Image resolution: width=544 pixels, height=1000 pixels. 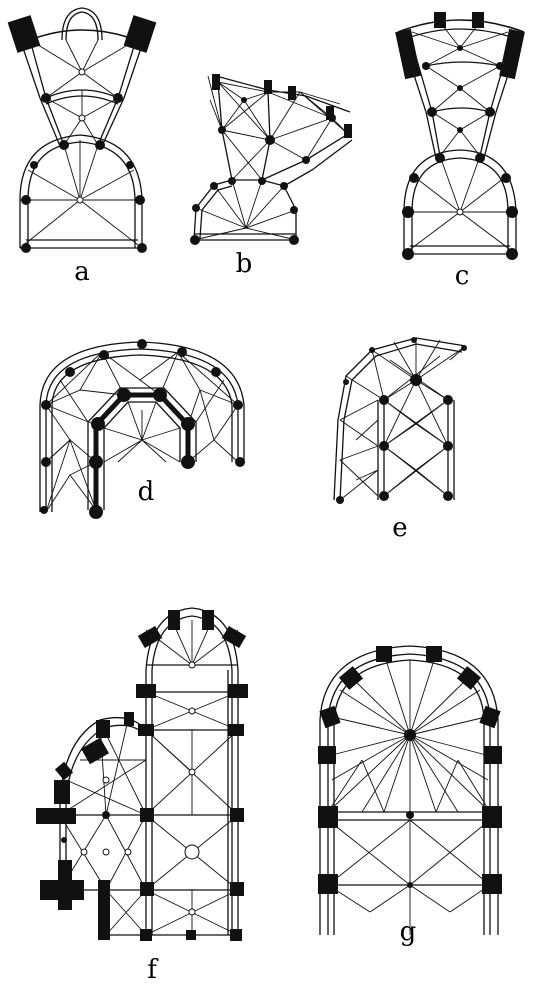 I want to click on plan-d: d, so click(x=142, y=429).